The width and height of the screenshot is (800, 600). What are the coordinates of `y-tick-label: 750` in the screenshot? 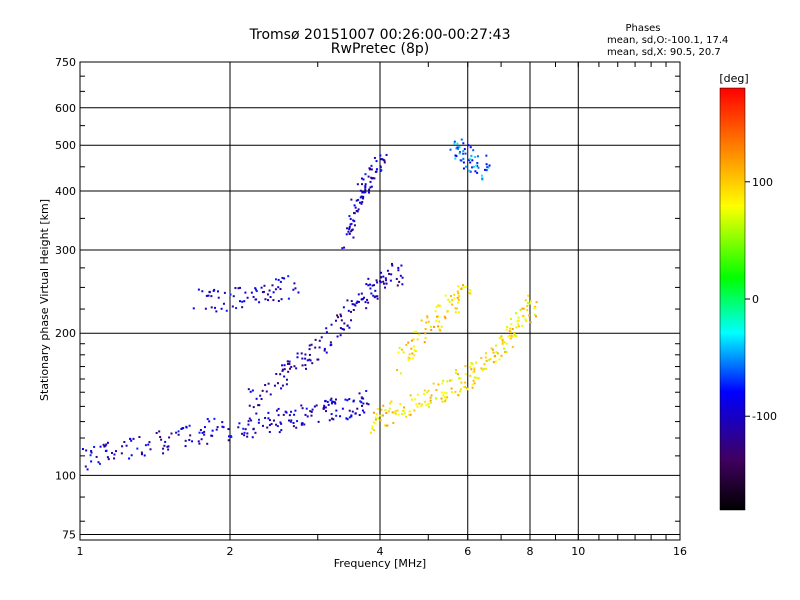 It's located at (65, 62).